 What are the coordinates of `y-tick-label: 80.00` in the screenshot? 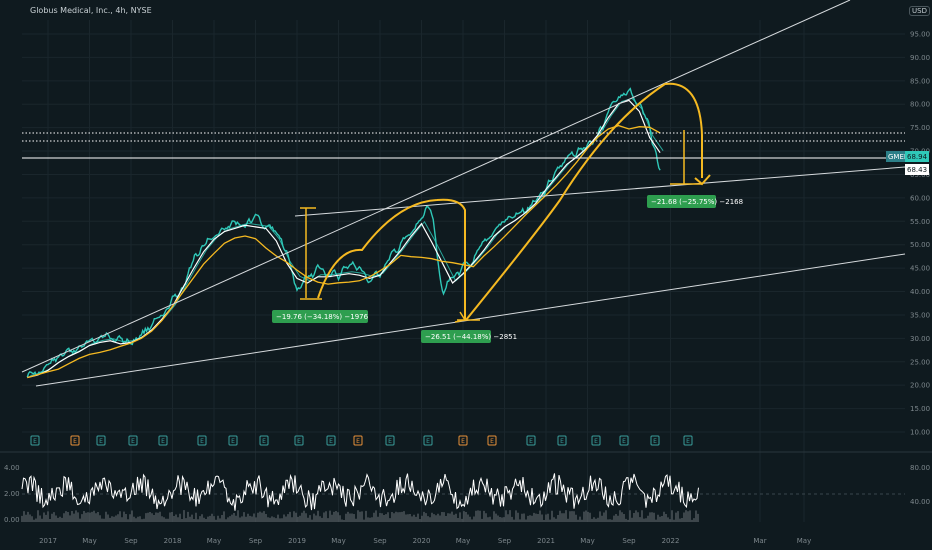 It's located at (920, 105).